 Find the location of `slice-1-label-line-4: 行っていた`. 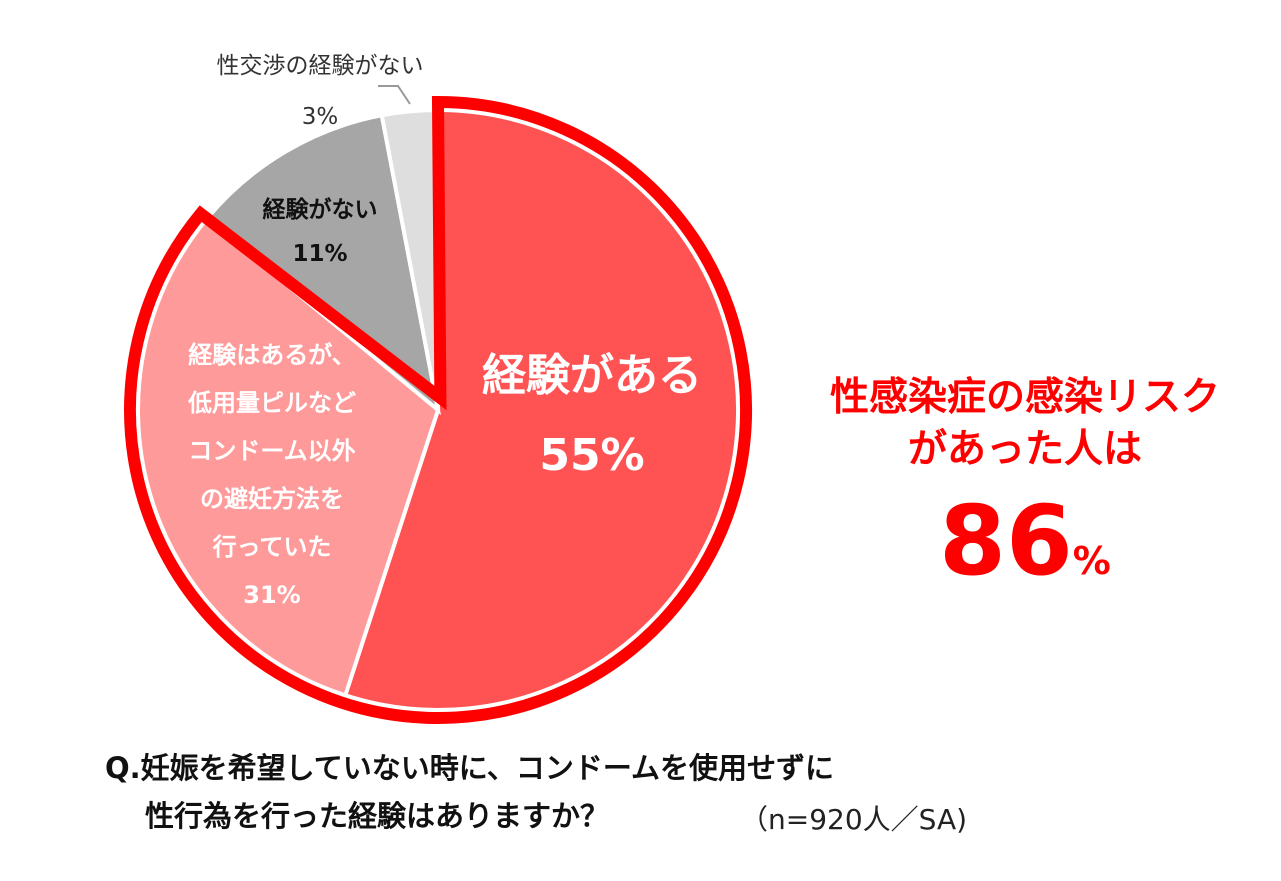

slice-1-label-line-4: 行っていた is located at coordinates (272, 547).